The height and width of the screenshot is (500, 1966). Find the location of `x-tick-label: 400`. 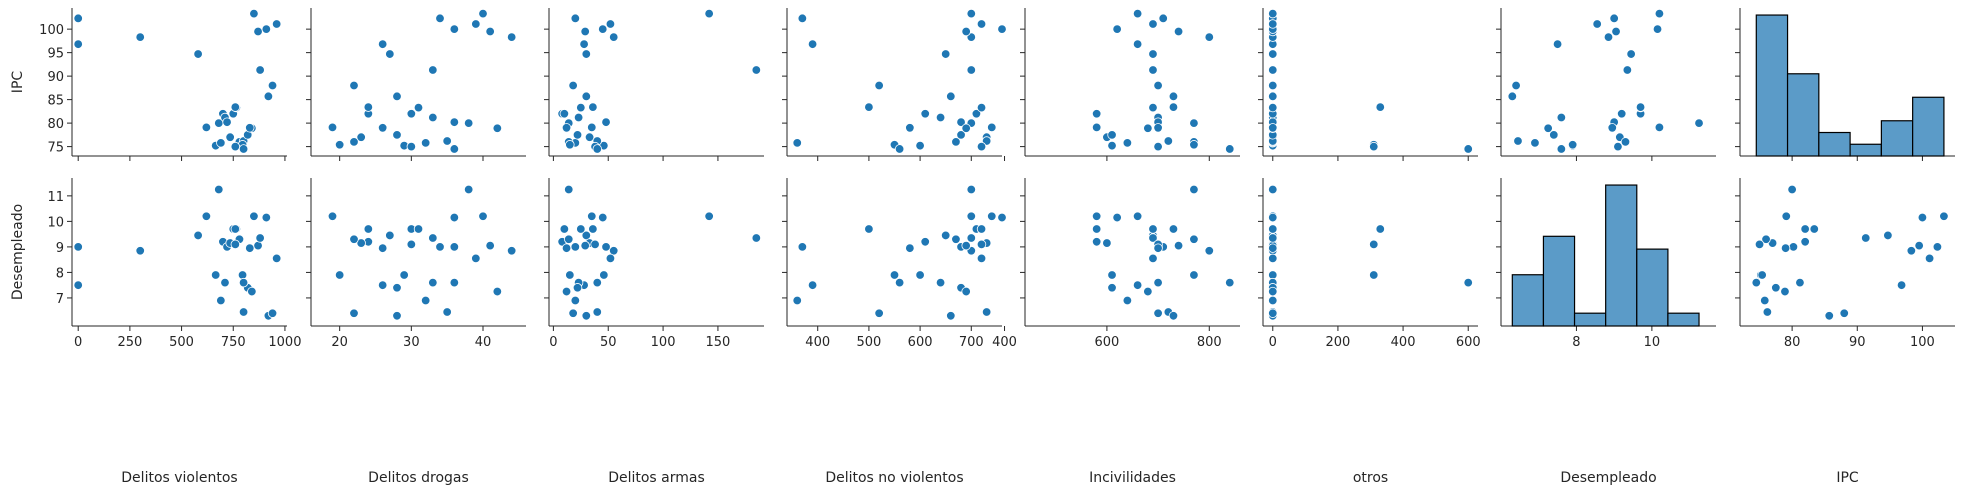

x-tick-label: 400 is located at coordinates (817, 342).